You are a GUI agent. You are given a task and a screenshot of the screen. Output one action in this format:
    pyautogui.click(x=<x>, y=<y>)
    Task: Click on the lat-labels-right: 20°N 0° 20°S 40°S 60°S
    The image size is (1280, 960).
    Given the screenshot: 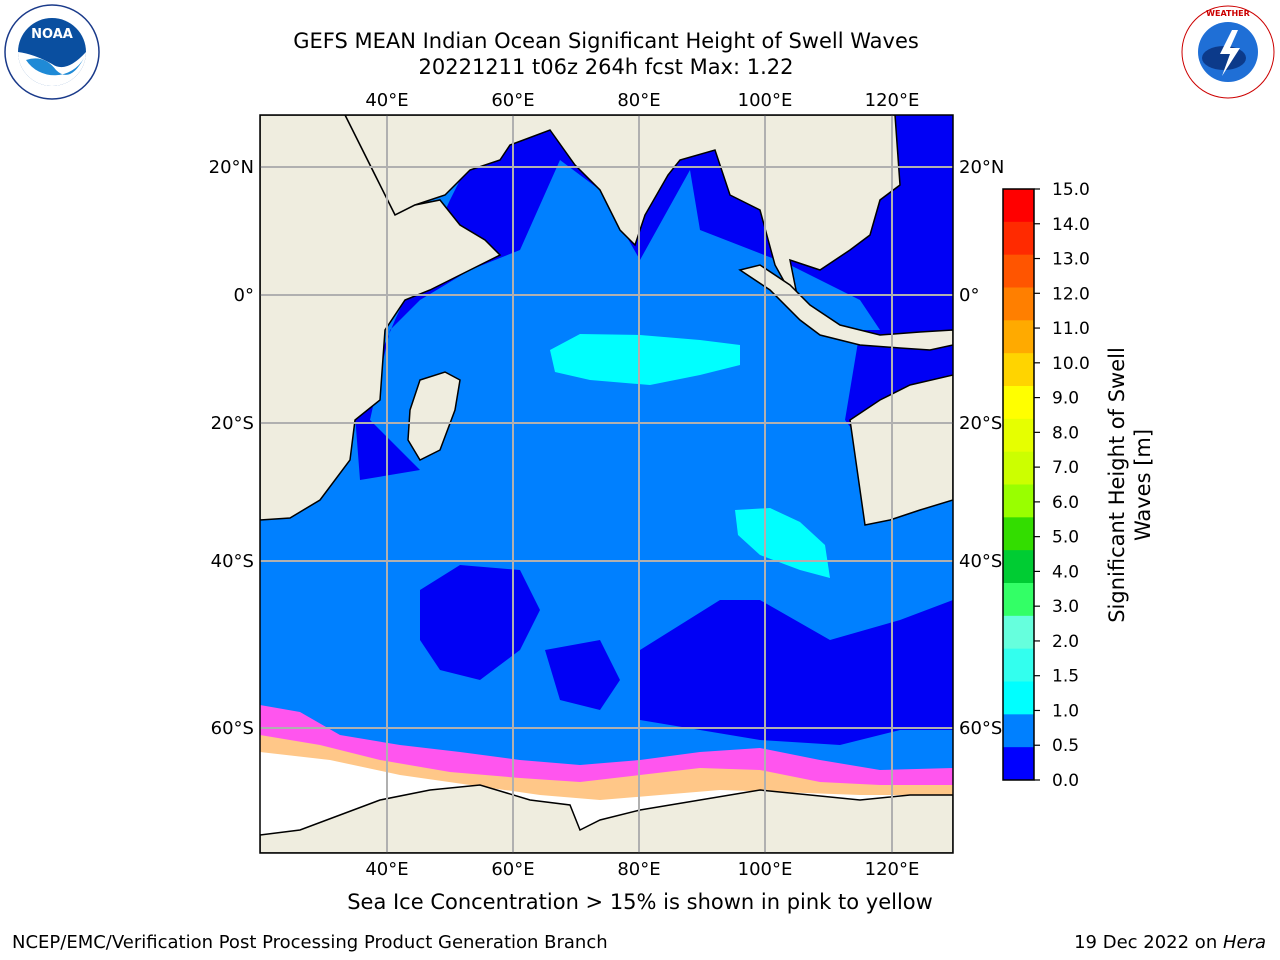 What is the action you would take?
    pyautogui.click(x=981, y=448)
    